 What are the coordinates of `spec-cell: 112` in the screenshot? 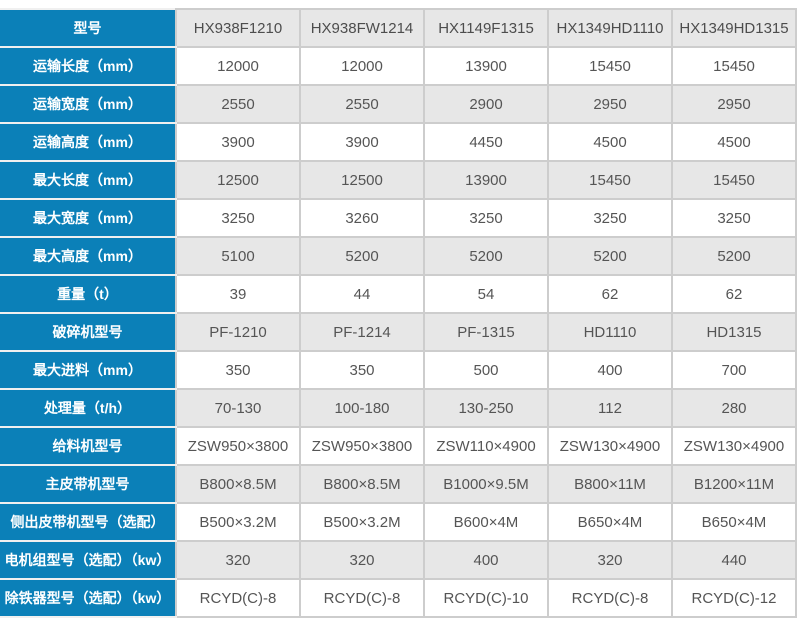 It's located at (610, 408).